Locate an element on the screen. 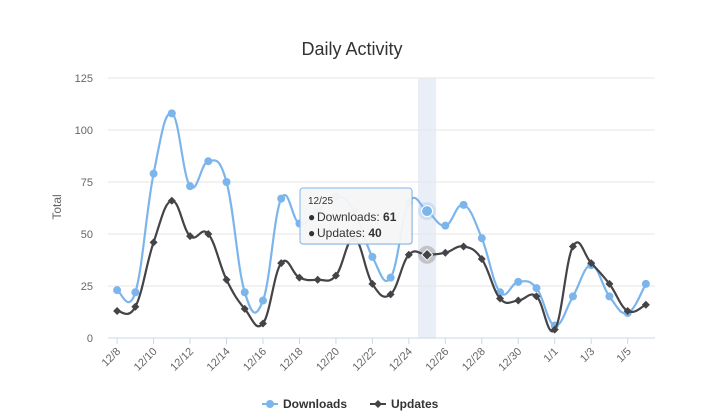 This screenshot has height=417, width=722. y-tick-label: 25 is located at coordinates (87, 287).